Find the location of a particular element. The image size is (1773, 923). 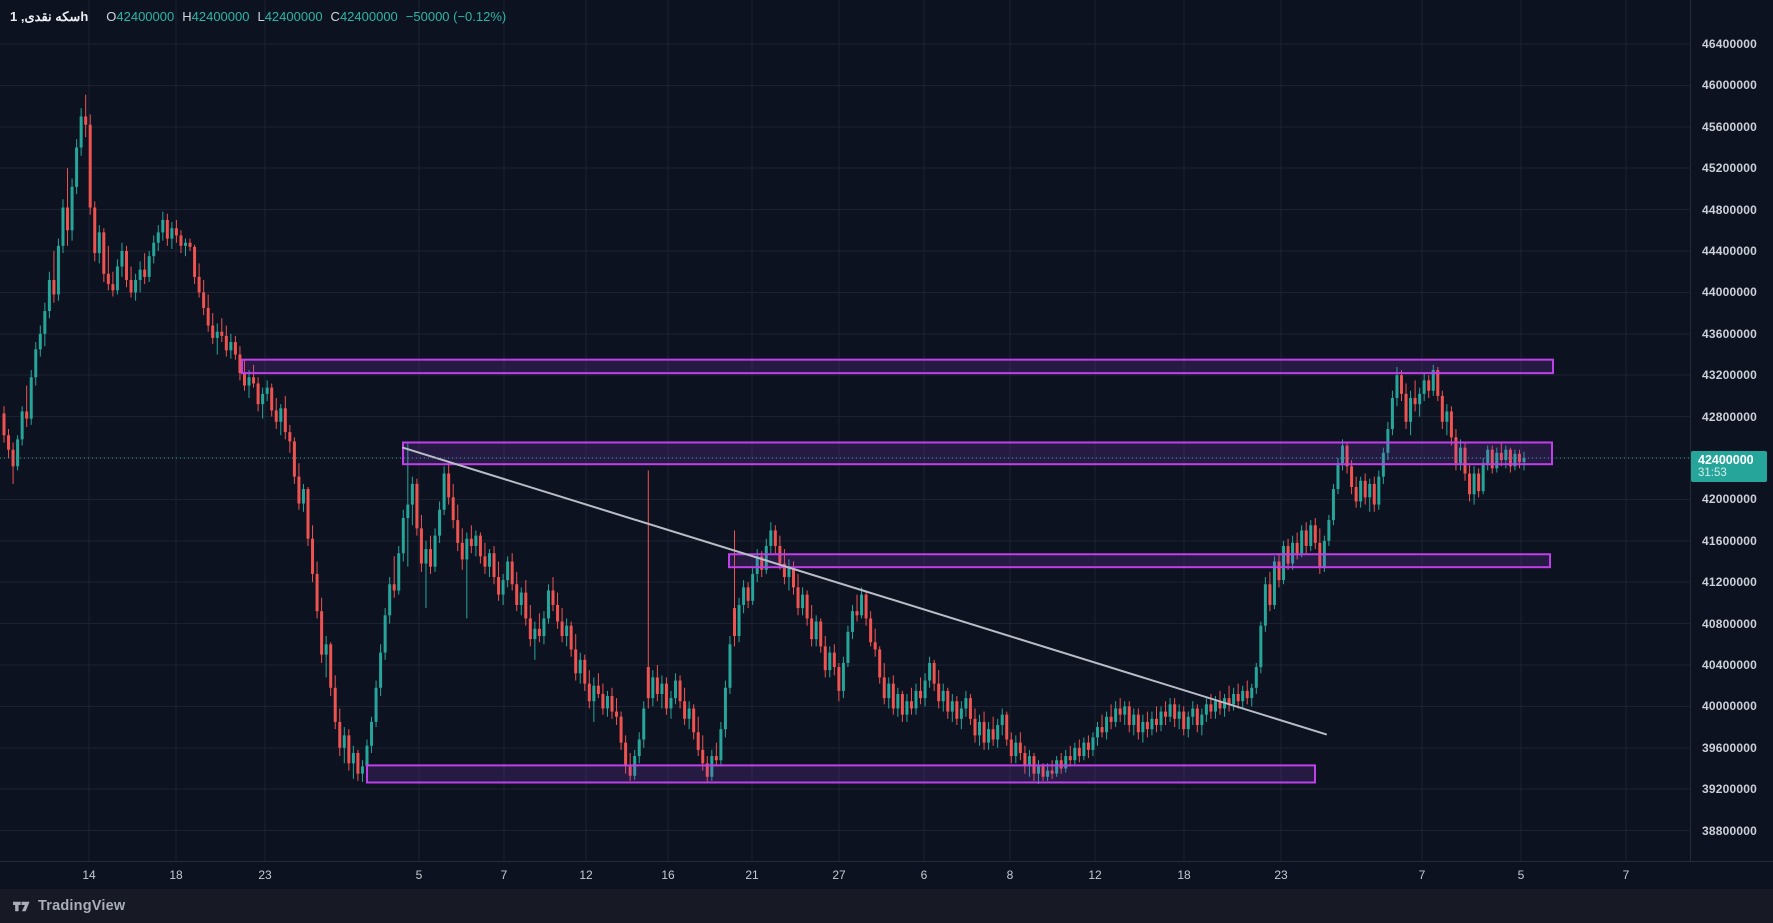

bar-countdown: 31:53 is located at coordinates (1712, 473).